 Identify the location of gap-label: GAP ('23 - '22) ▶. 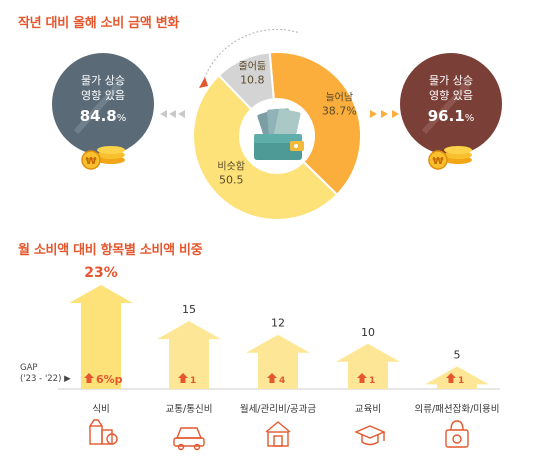
(45, 374).